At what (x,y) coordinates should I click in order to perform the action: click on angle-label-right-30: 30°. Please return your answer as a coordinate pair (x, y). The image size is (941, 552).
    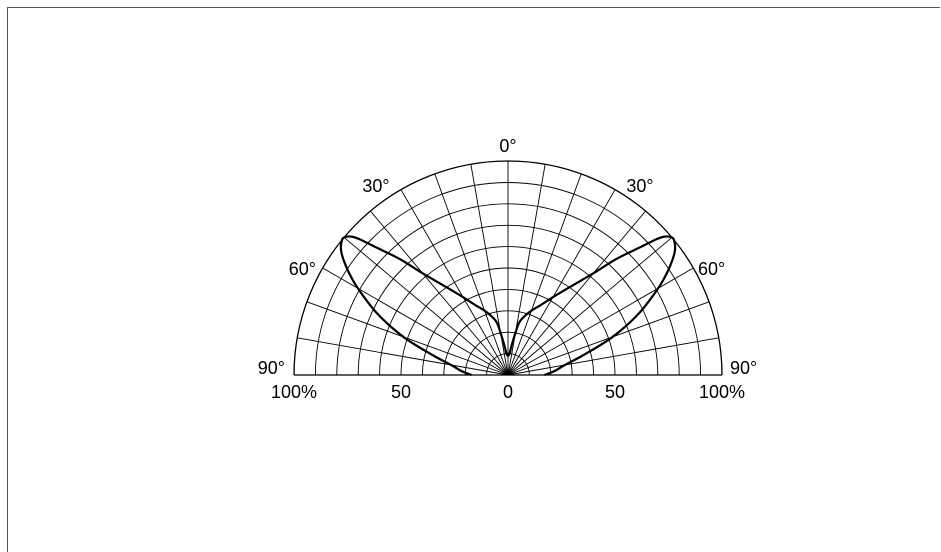
    Looking at the image, I should click on (639, 186).